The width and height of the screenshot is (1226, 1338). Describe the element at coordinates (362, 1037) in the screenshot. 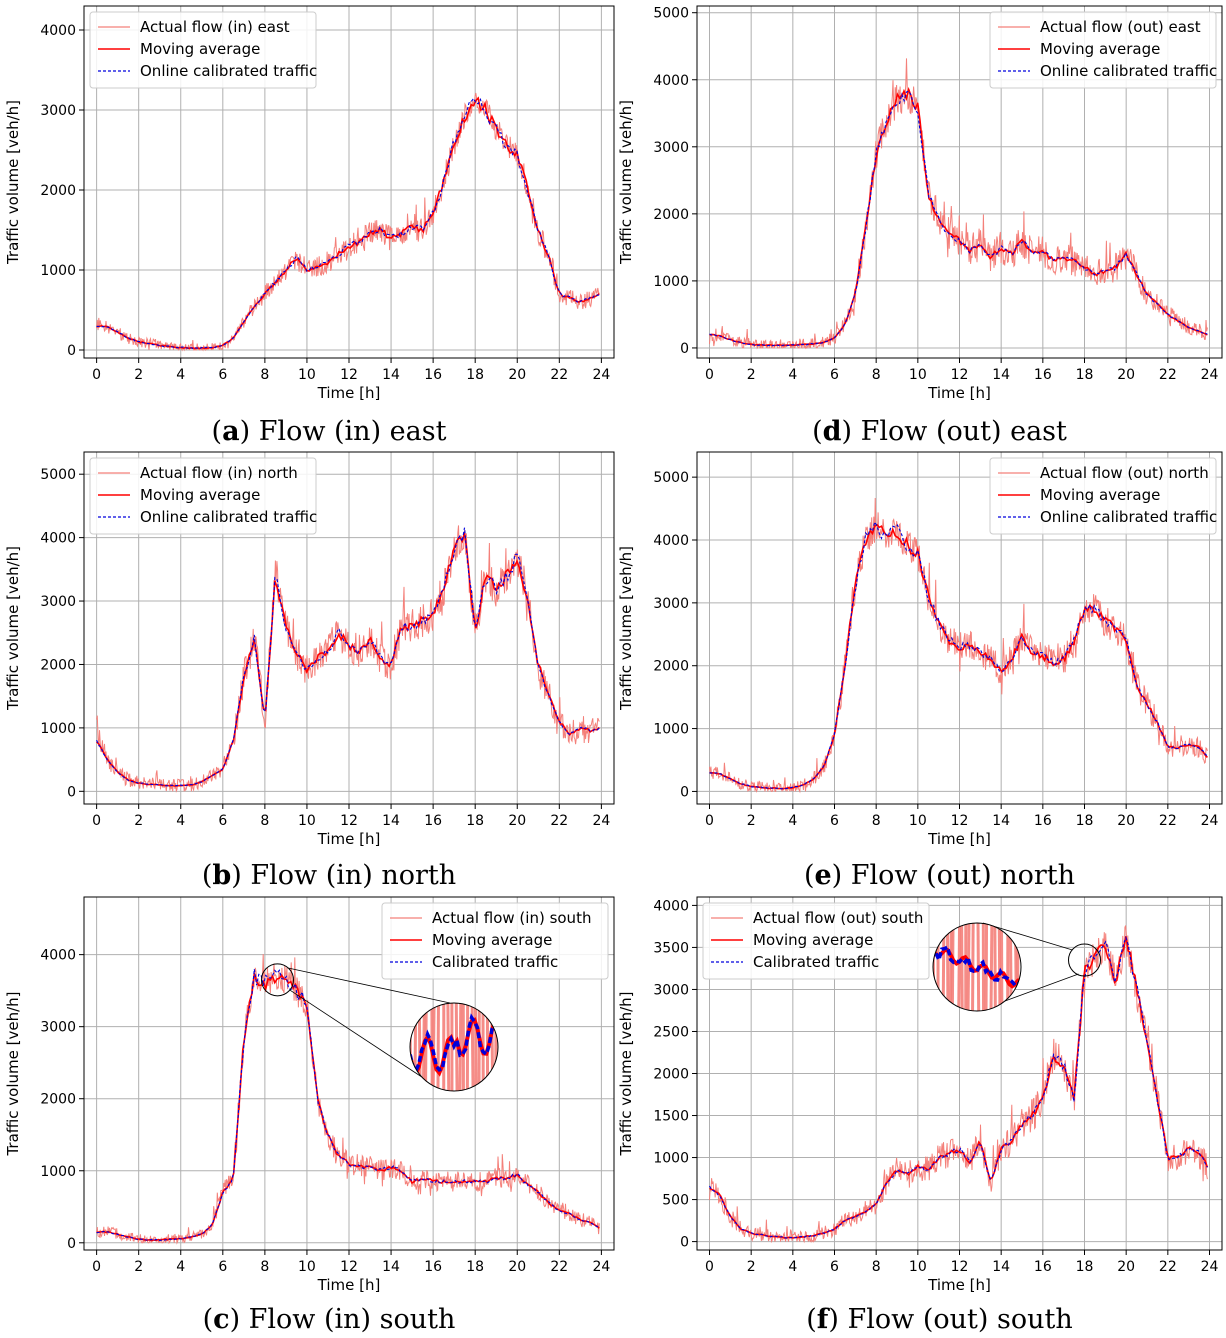

I see `zoom-connector` at that location.